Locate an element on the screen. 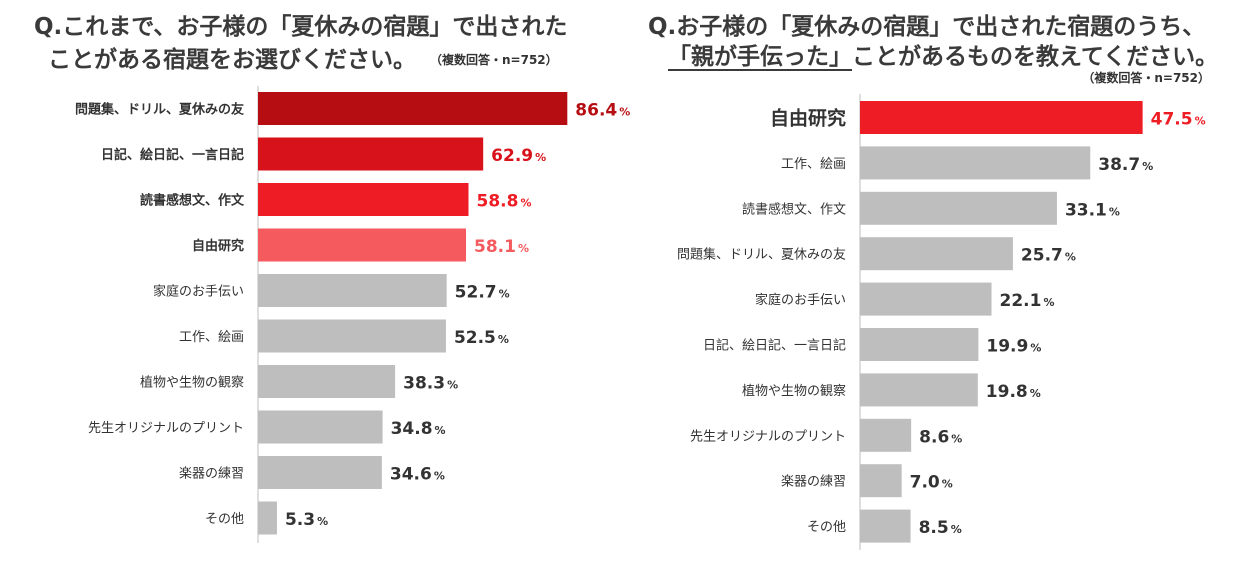 This screenshot has height=572, width=1257. left-question-line2: ことがある宿題をお選びください。 is located at coordinates (232, 59).